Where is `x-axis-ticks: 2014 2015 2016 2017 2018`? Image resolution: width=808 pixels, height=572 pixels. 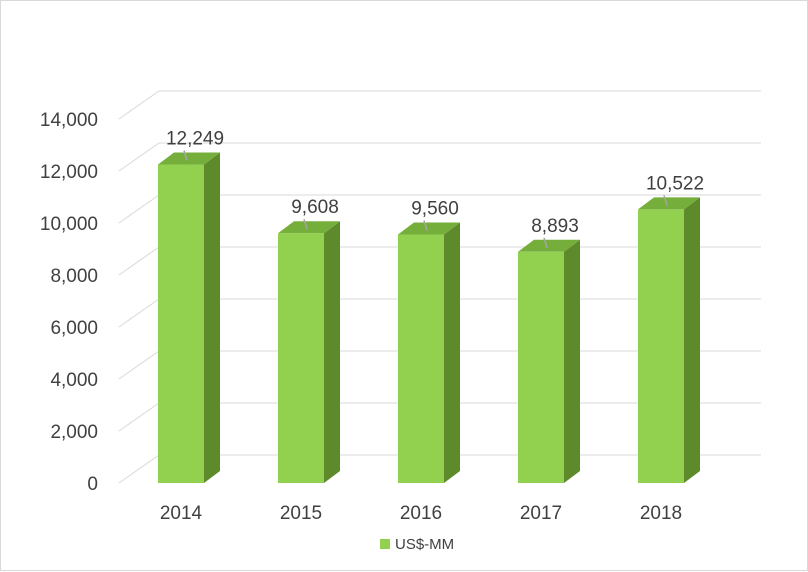
x-axis-ticks: 2014 2015 2016 2017 2018 is located at coordinates (421, 513).